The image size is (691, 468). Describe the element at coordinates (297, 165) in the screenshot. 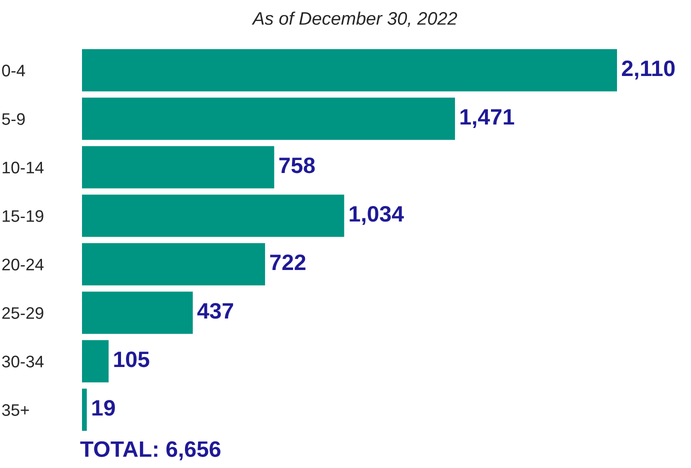

I see `data-label: 758` at that location.